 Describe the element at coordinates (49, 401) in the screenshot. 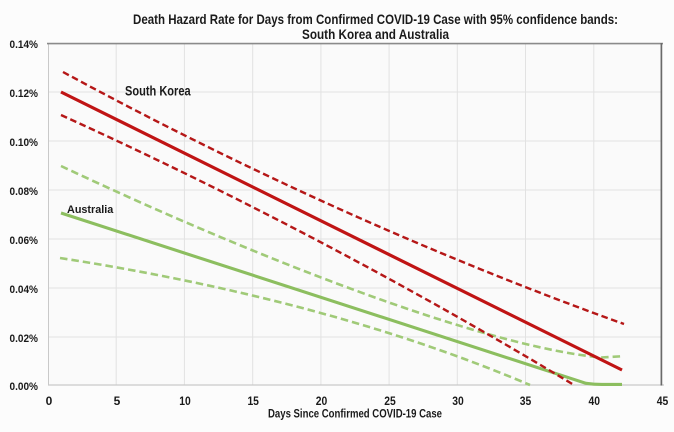

I see `svg-text: 0` at that location.